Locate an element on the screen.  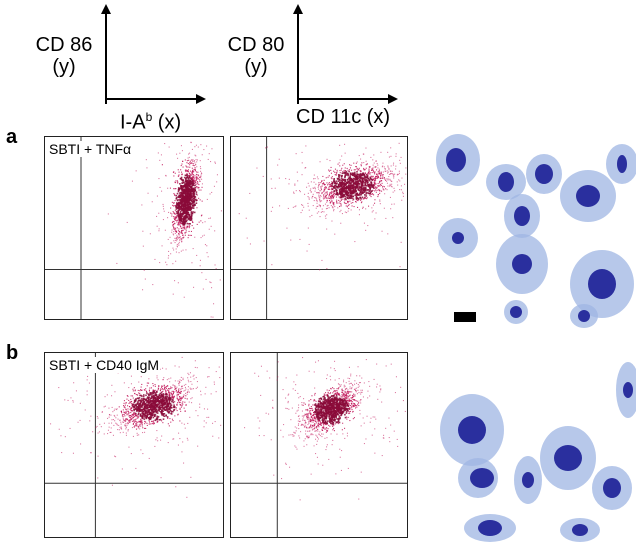
plot-a-left: SBTI + TNFα is located at coordinates (134, 228).